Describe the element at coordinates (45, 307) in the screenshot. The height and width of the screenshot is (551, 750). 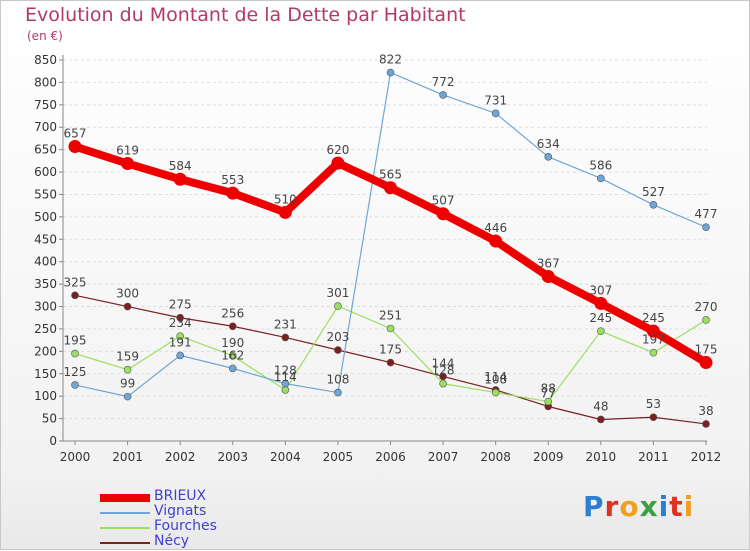
I see `y-tick-label: 300` at that location.